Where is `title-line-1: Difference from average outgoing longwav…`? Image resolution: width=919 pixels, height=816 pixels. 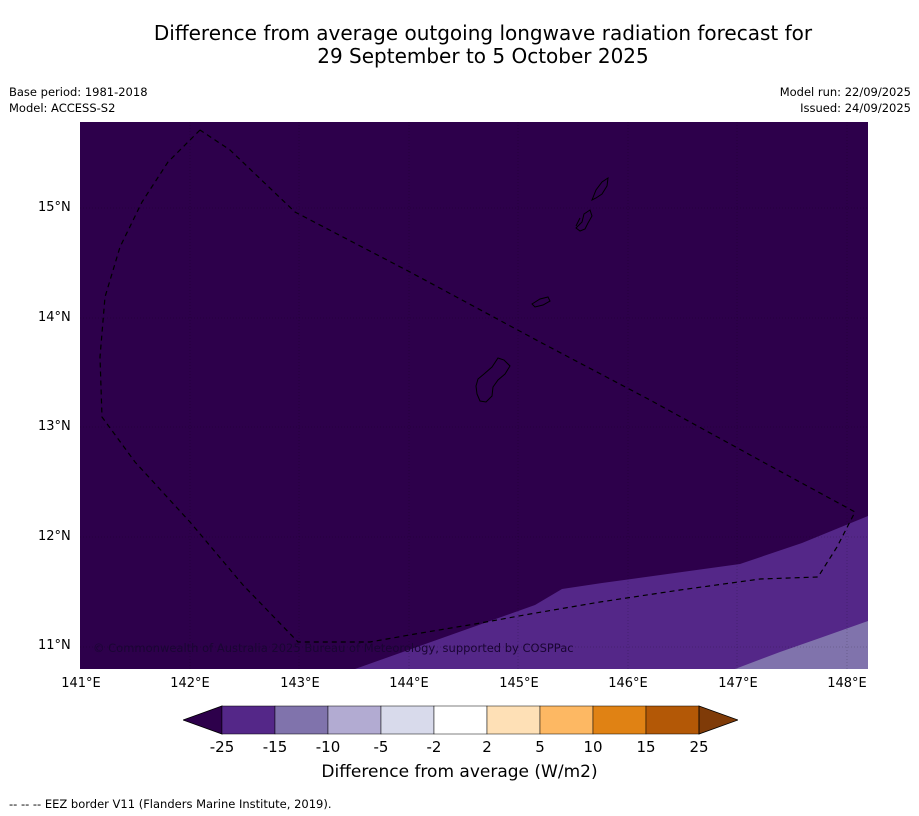 title-line-1: Difference from average outgoing longwav… is located at coordinates (483, 33).